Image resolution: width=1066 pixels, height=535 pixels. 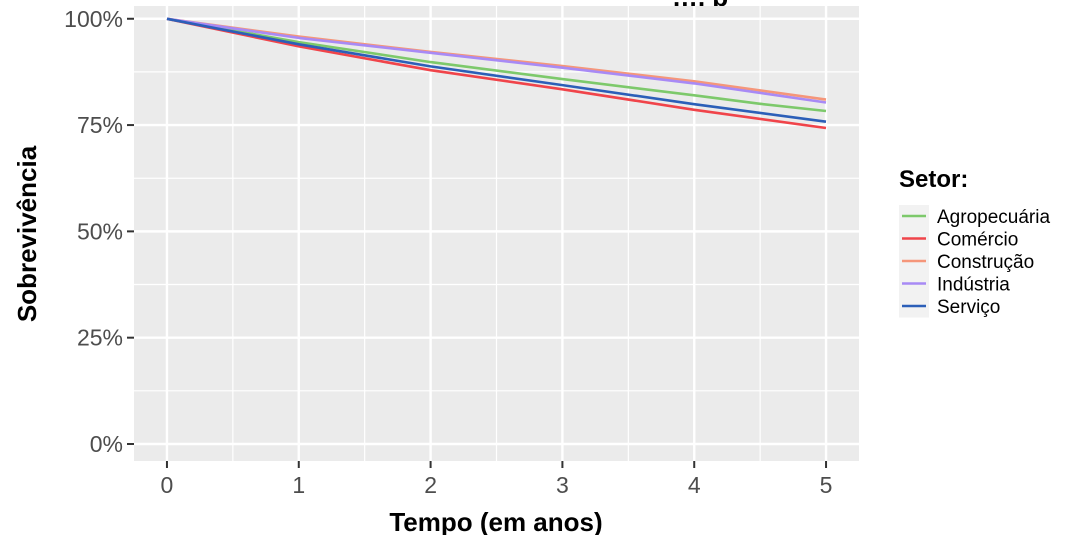 What do you see at coordinates (933, 179) in the screenshot?
I see `legend-title: Setor:` at bounding box center [933, 179].